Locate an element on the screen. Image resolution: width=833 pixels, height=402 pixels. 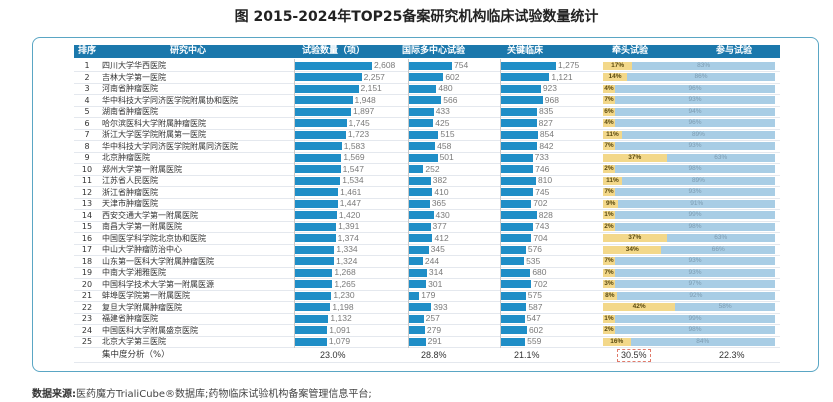
lead-bar: 6% is located at coordinates (609, 111).